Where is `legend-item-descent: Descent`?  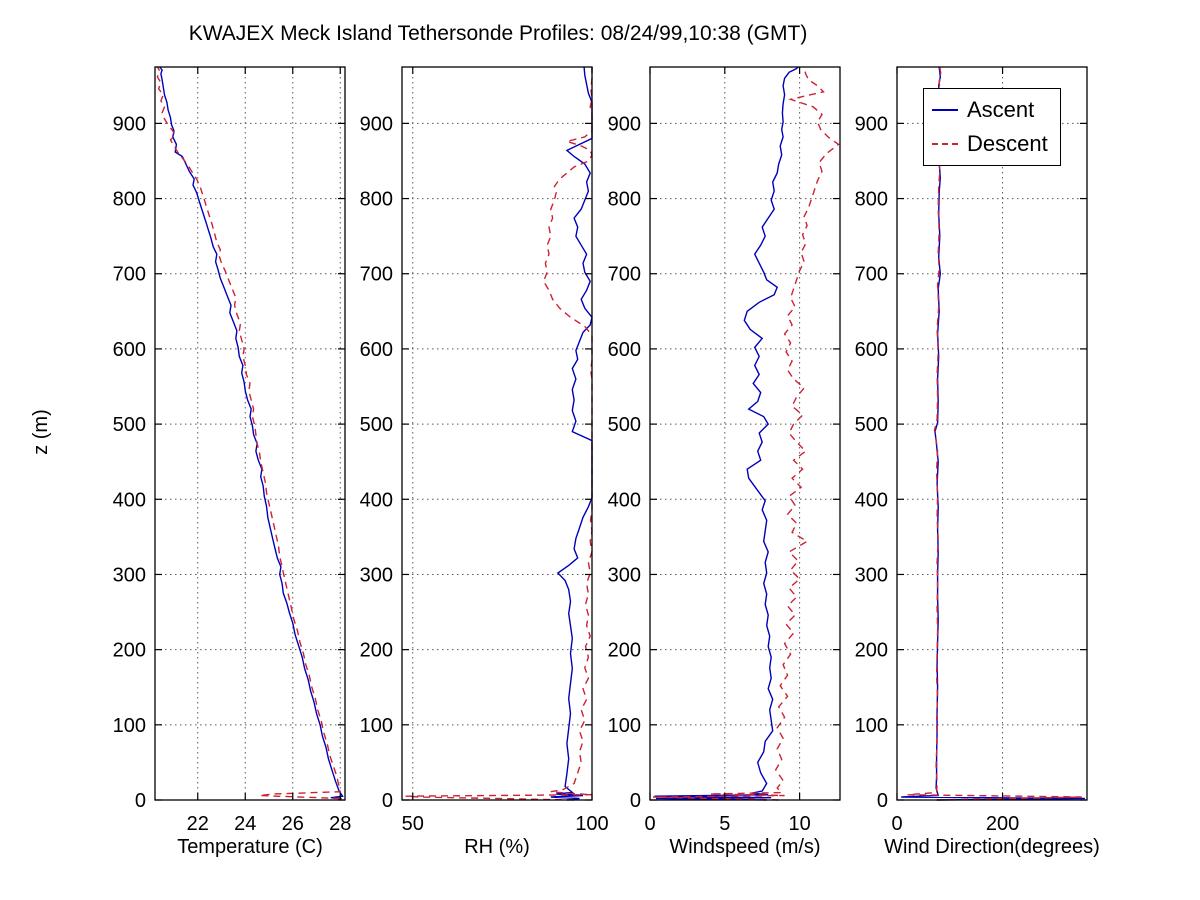 legend-item-descent: Descent is located at coordinates (992, 144).